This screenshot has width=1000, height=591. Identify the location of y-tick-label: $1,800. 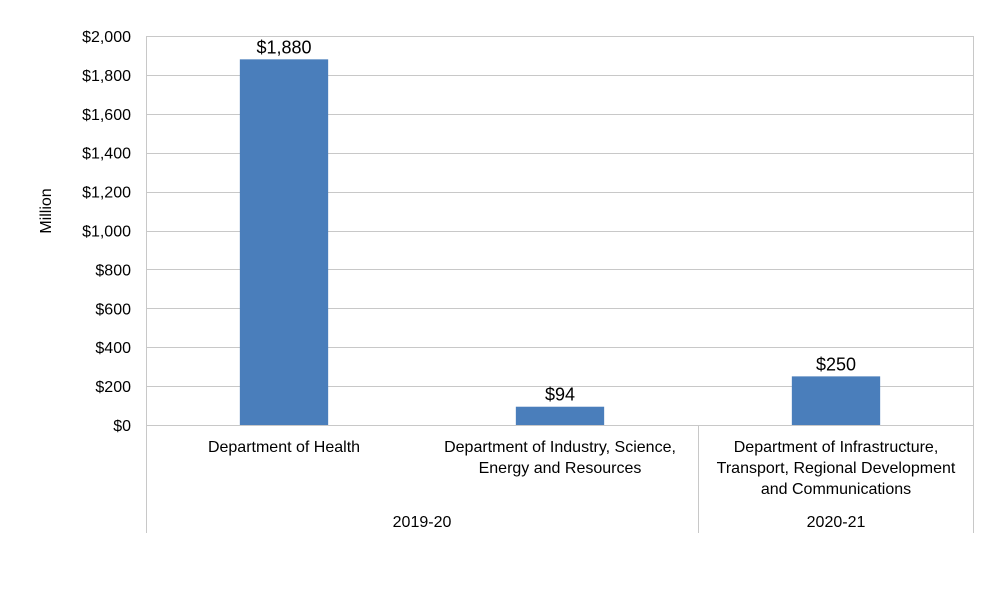
(106, 76).